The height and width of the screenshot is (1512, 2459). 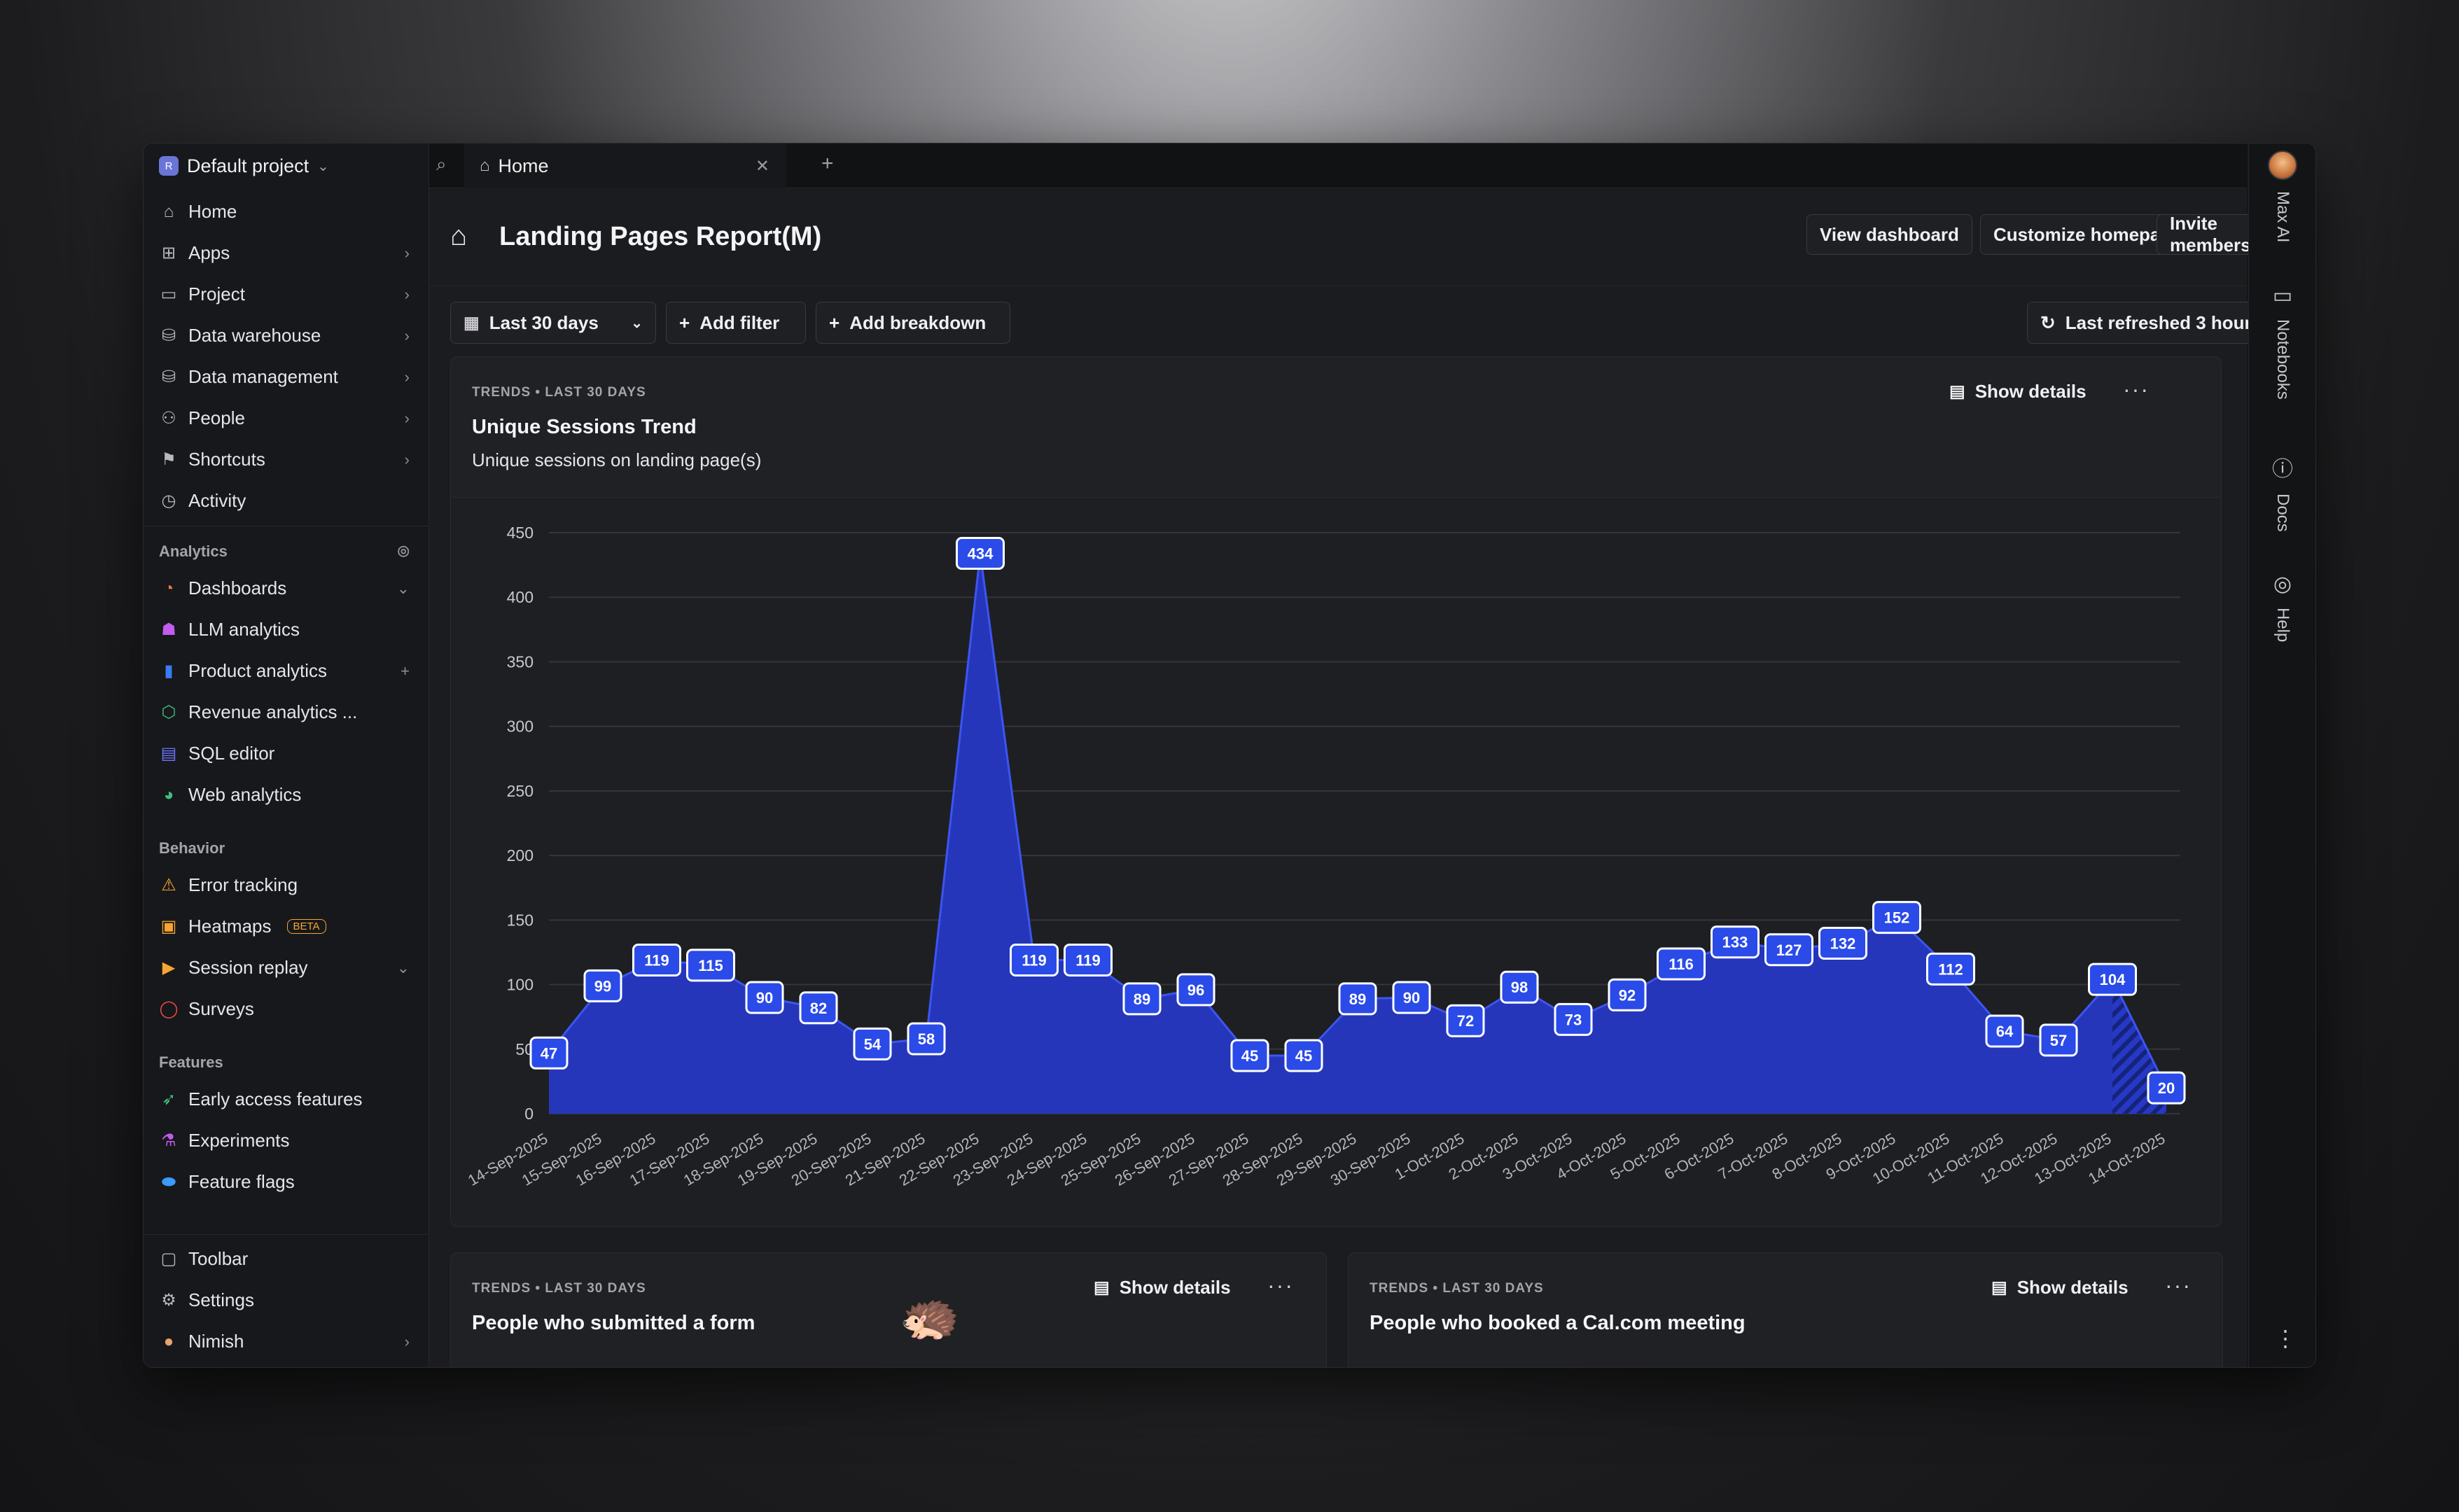 What do you see at coordinates (286, 795) in the screenshot?
I see `sidebar-item-web-analytics: ◕ Web analytics` at bounding box center [286, 795].